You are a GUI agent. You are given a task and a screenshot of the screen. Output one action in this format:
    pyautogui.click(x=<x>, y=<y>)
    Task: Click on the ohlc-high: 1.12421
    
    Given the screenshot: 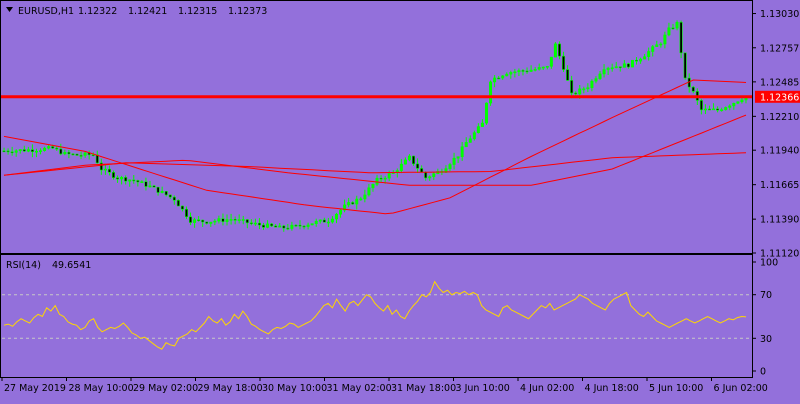 What is the action you would take?
    pyautogui.click(x=147, y=11)
    